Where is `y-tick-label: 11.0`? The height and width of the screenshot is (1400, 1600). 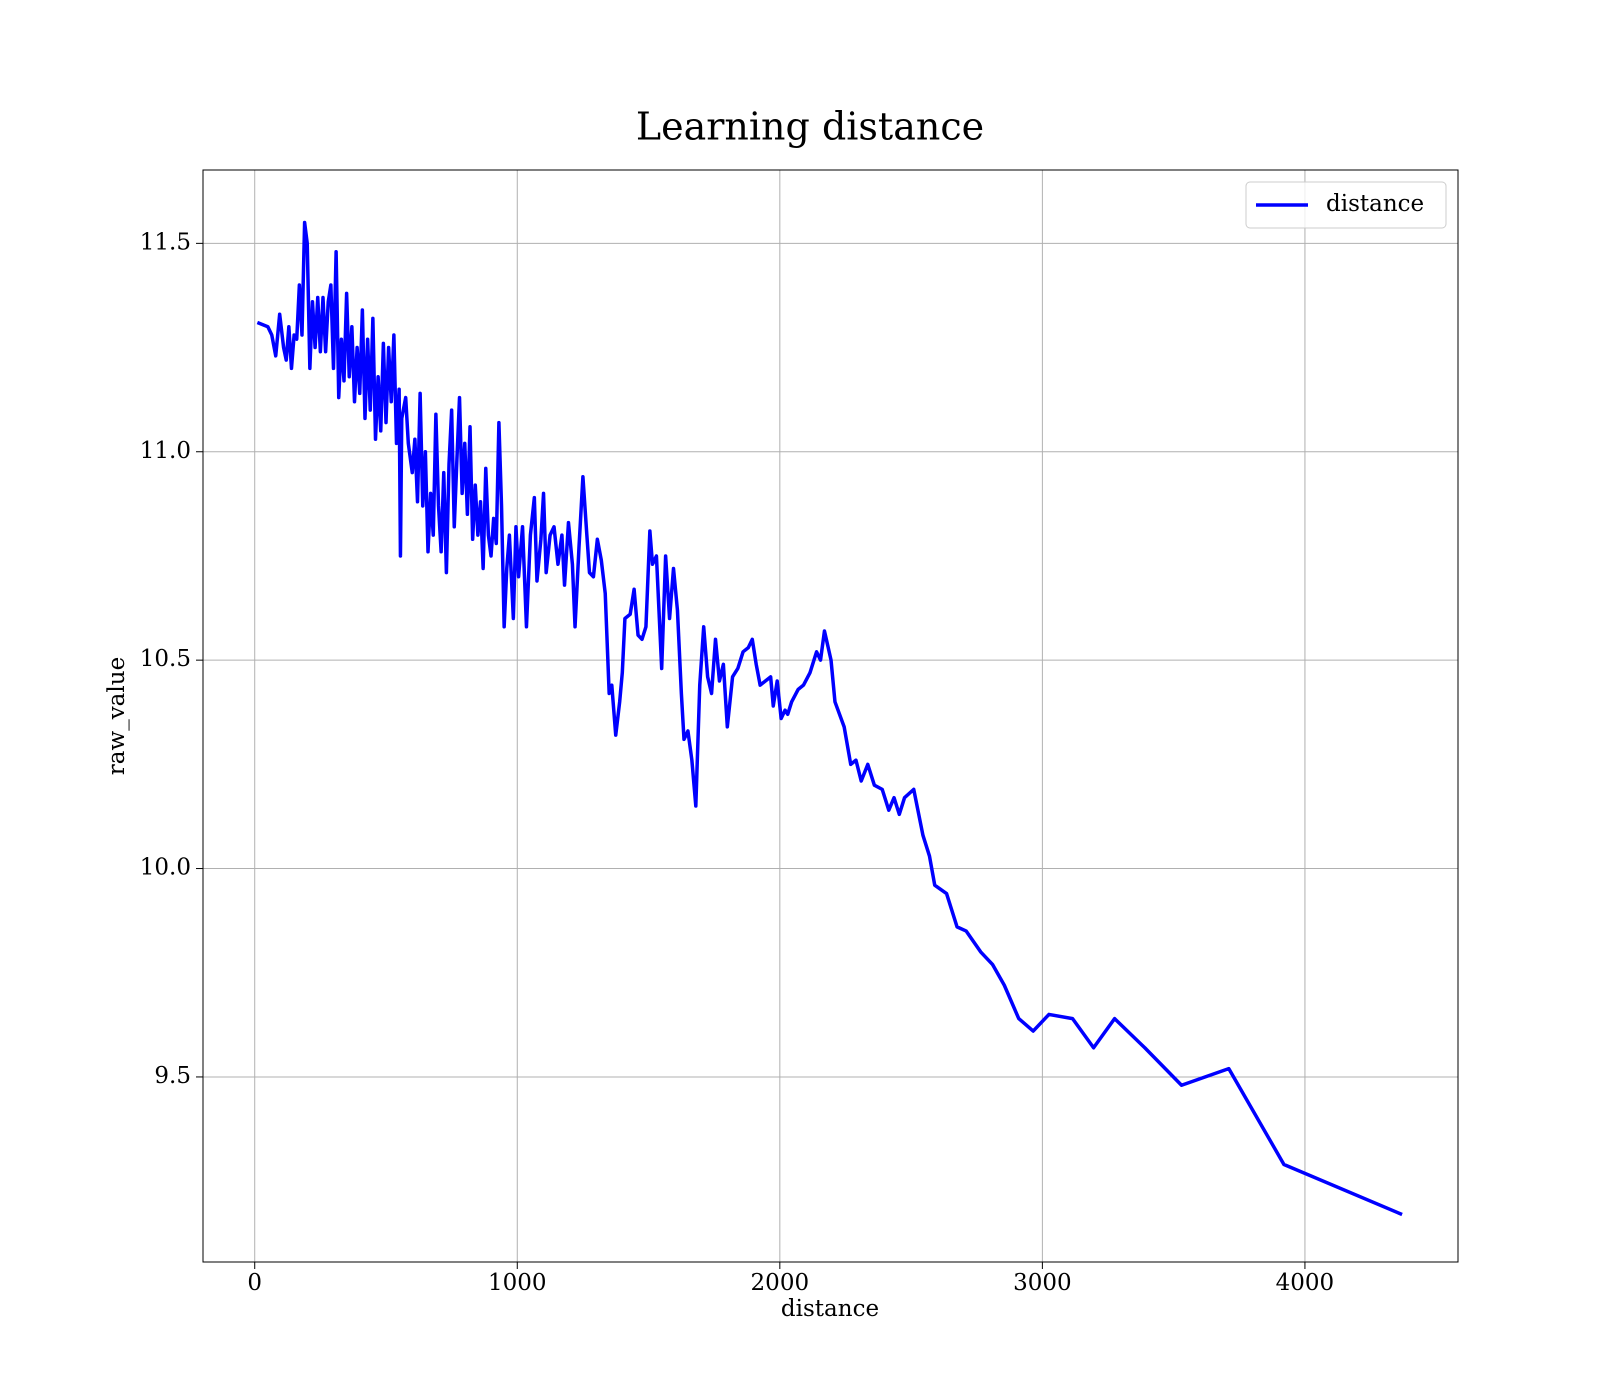 y-tick-label: 11.0 is located at coordinates (165, 451).